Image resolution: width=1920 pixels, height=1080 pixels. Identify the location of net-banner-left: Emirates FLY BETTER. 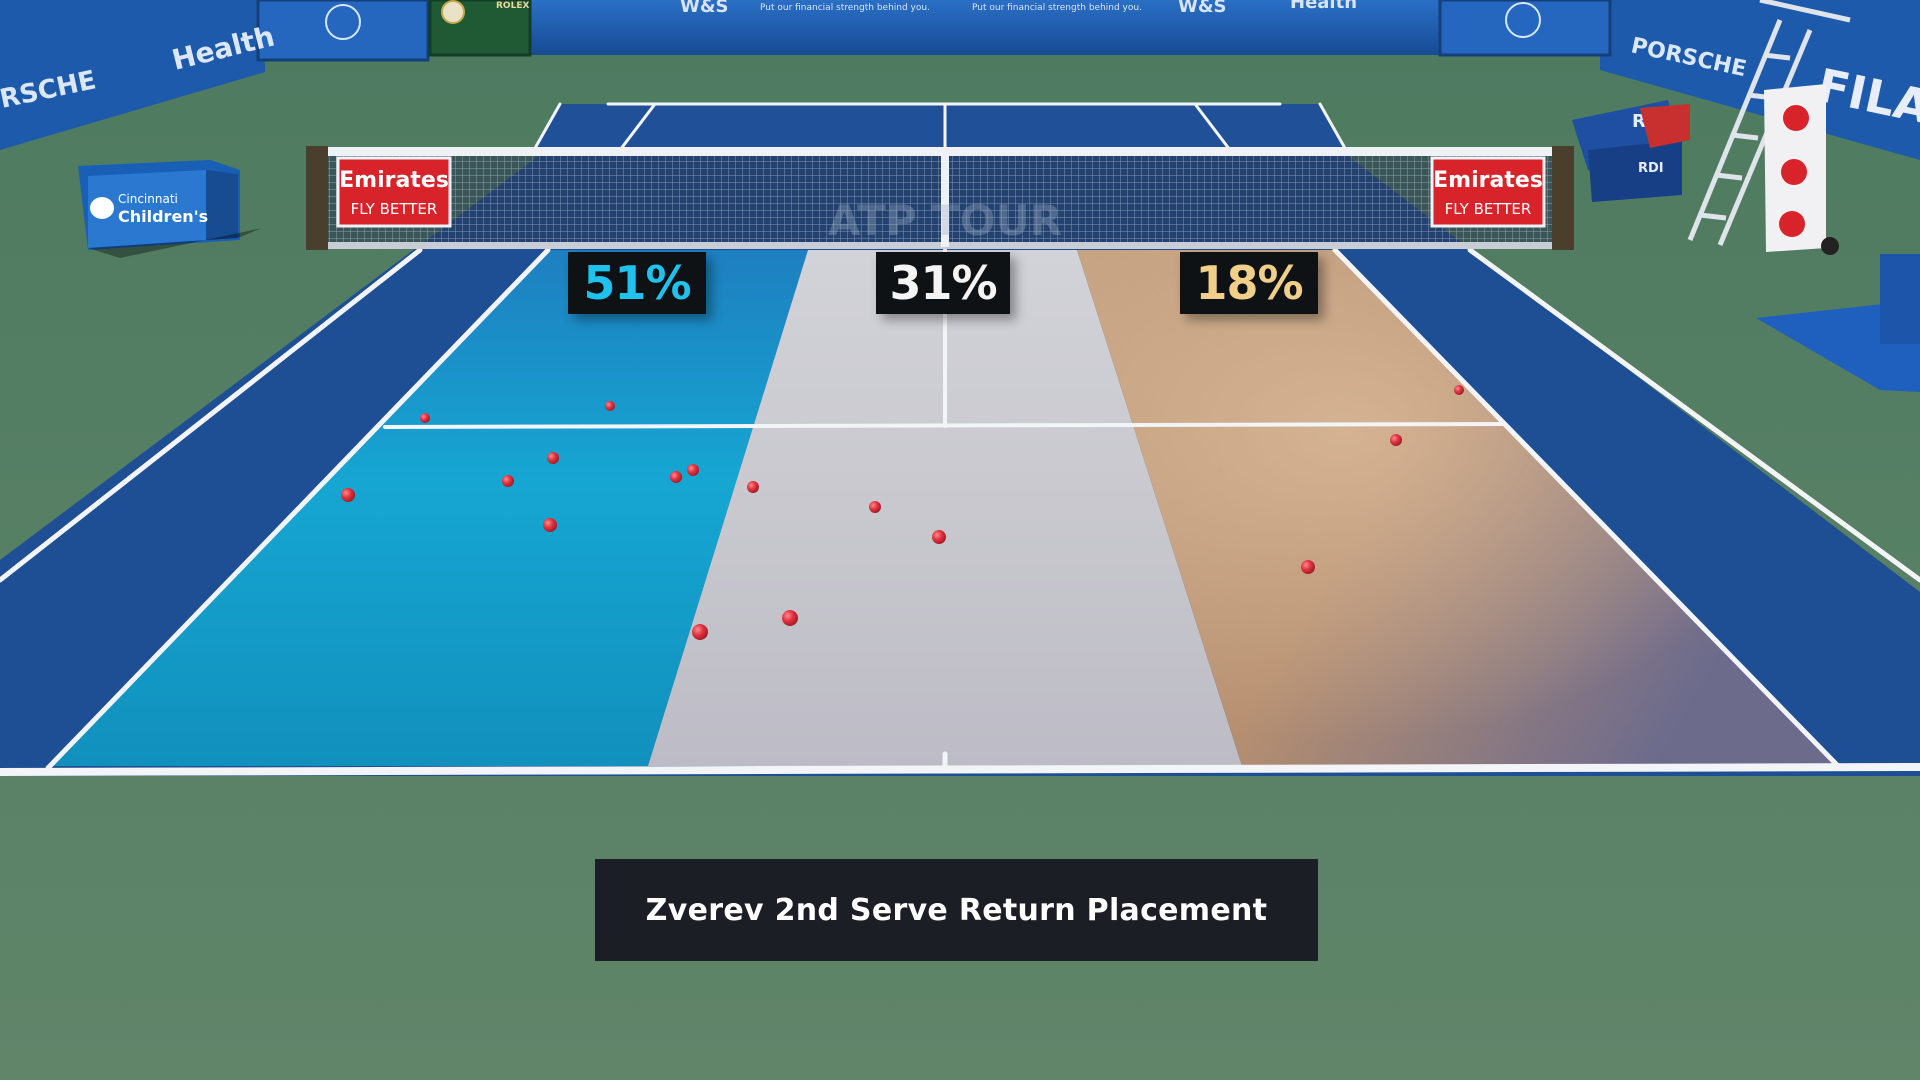
(394, 192).